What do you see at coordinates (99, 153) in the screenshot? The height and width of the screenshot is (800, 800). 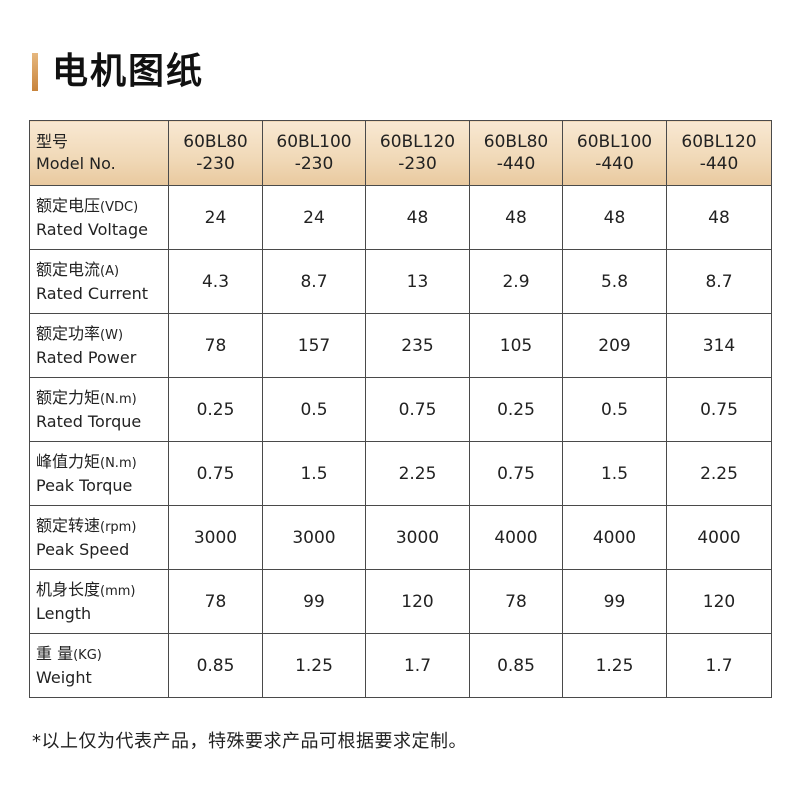 I see `header-model-label: 型号 Model No.` at bounding box center [99, 153].